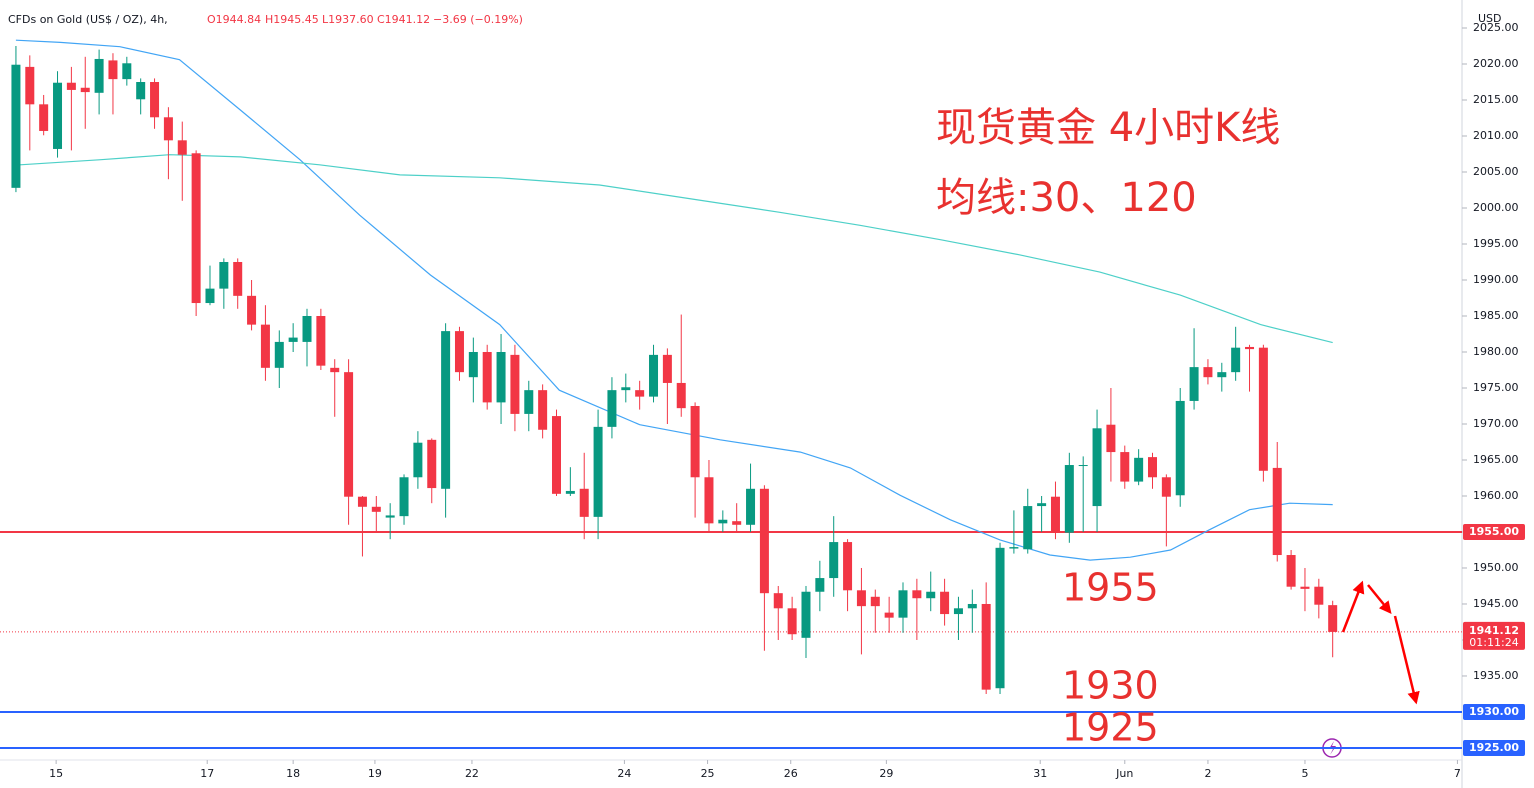 The width and height of the screenshot is (1534, 788). What do you see at coordinates (348, 19) in the screenshot?
I see `ohlc-low: L1937.60` at bounding box center [348, 19].